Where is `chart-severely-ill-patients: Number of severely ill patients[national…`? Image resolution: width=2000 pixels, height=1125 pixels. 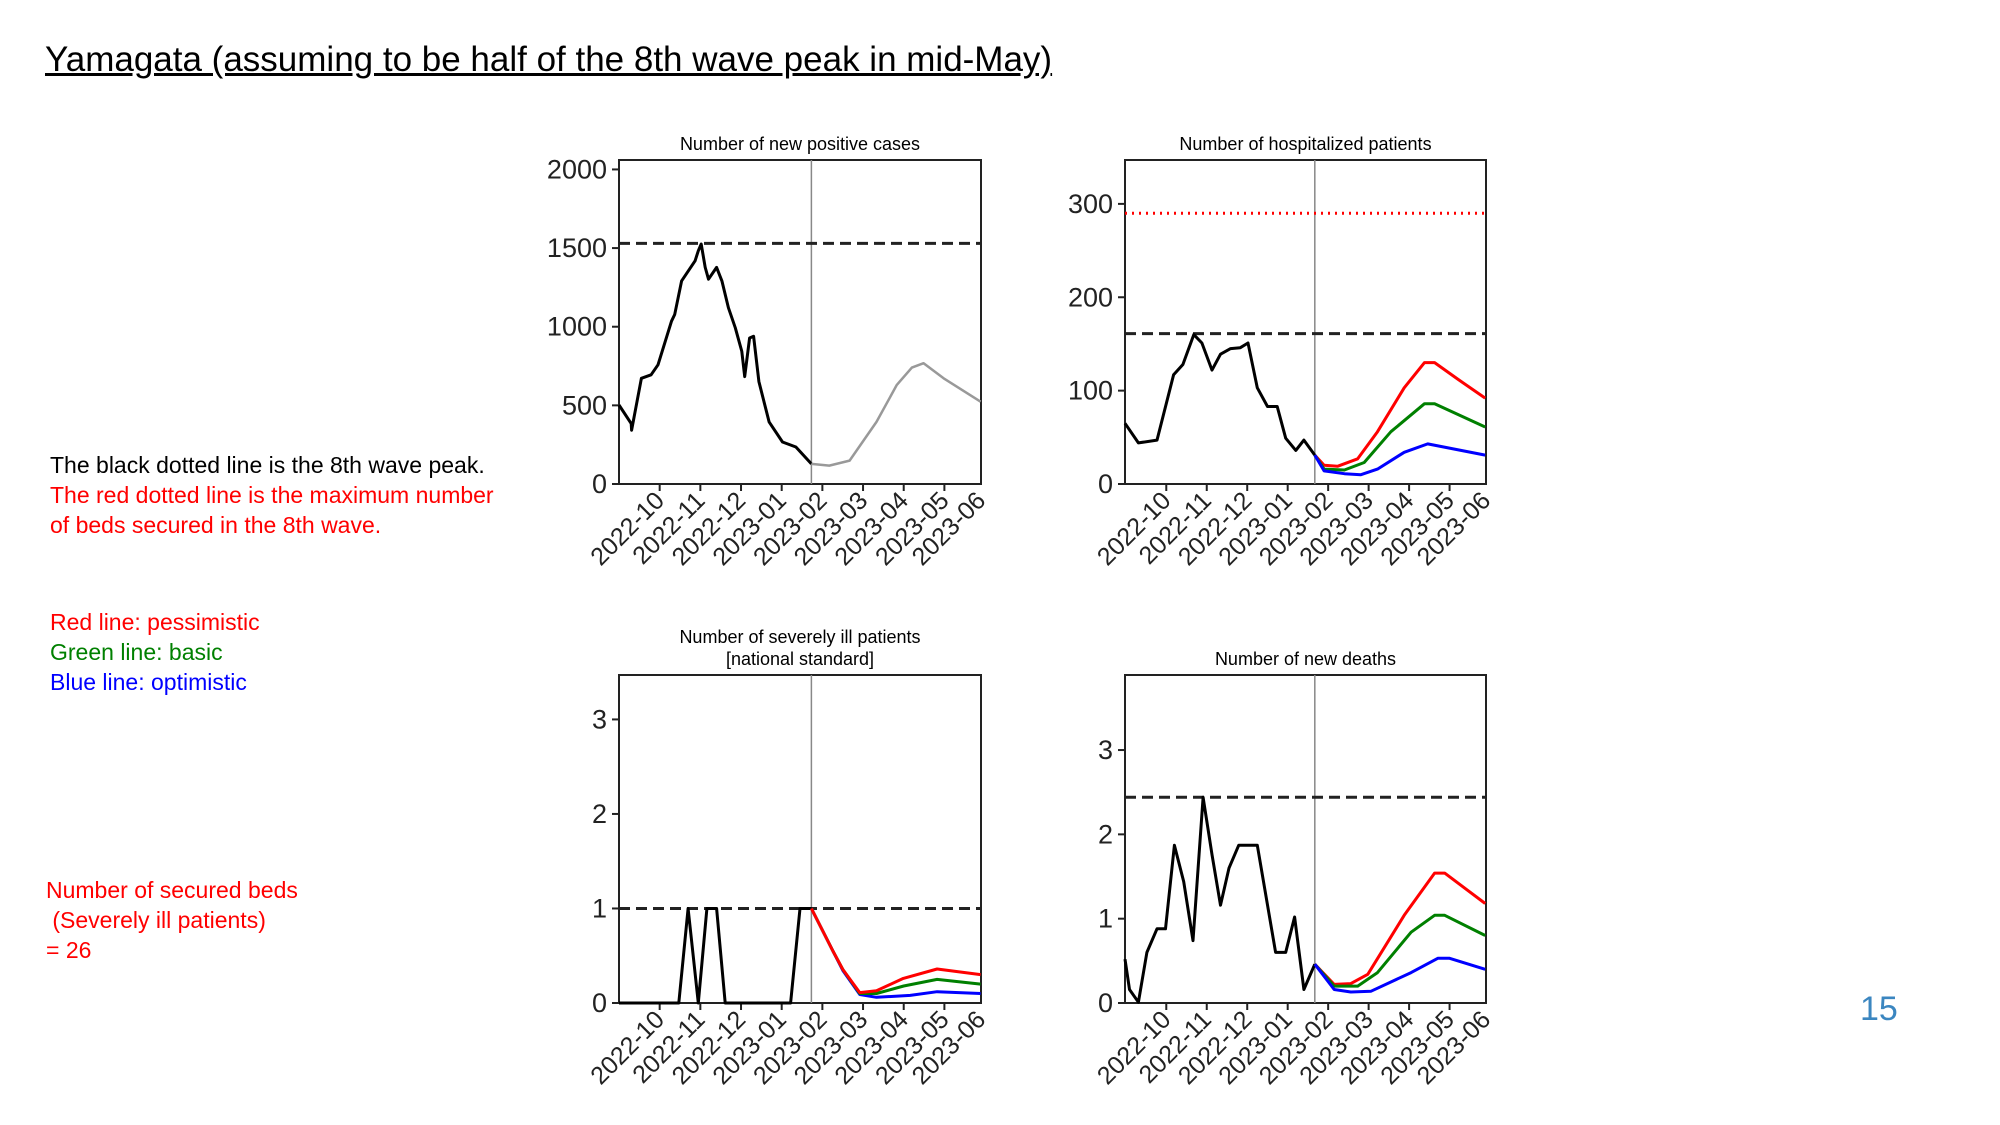 chart-severely-ill-patients: Number of severely ill patients[national… is located at coordinates (788, 858).